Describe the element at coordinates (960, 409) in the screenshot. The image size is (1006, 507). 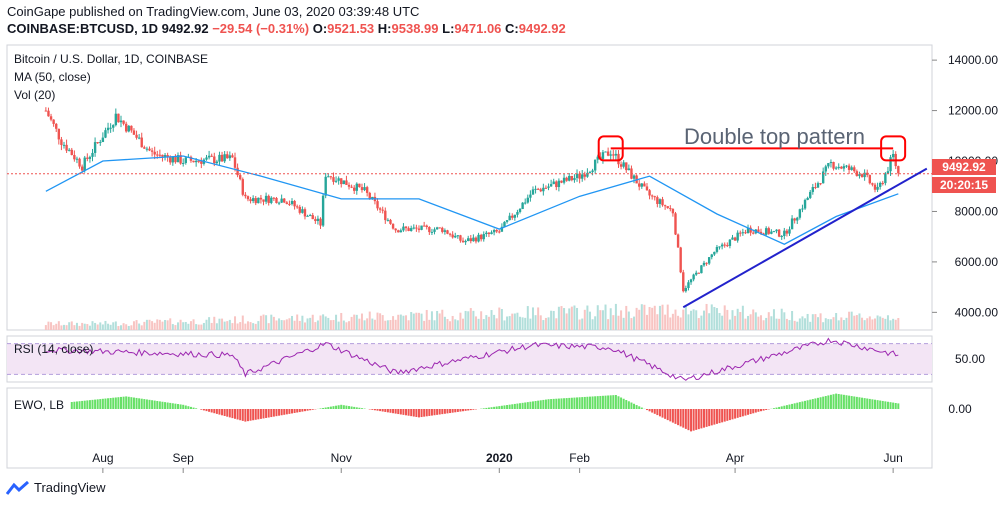
I see `ewo-axis-label: 0.00` at that location.